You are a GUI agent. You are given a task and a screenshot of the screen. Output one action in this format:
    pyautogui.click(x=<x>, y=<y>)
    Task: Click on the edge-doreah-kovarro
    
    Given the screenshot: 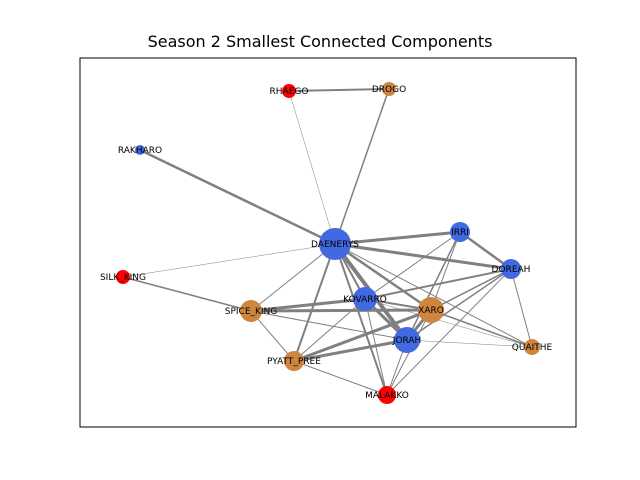 What is the action you would take?
    pyautogui.click(x=438, y=284)
    